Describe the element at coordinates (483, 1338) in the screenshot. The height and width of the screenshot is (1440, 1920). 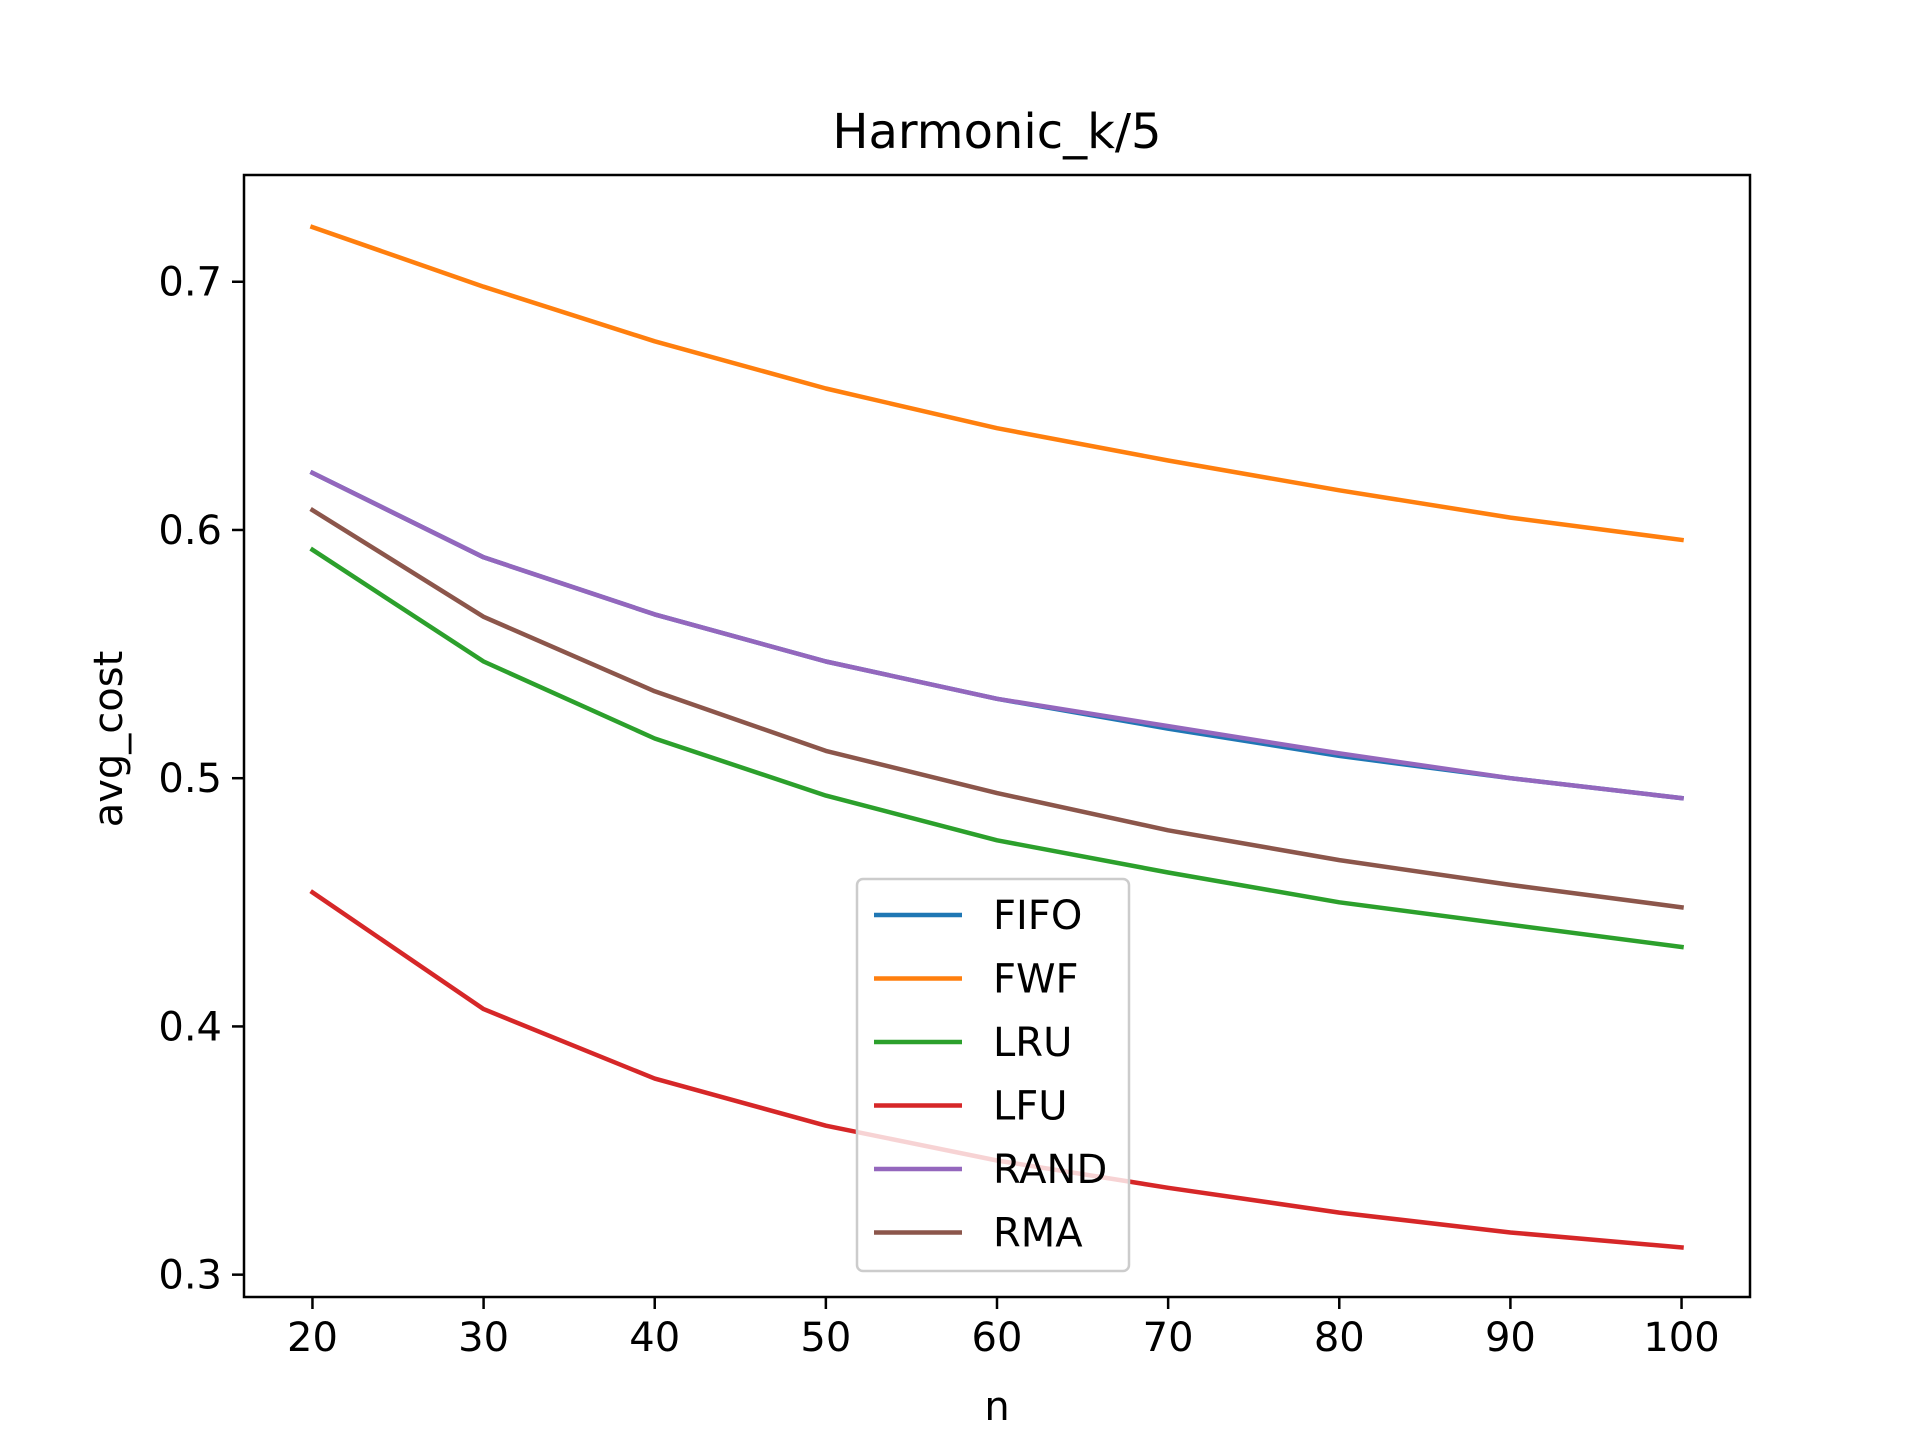
I see `x-tick-label: 30` at that location.